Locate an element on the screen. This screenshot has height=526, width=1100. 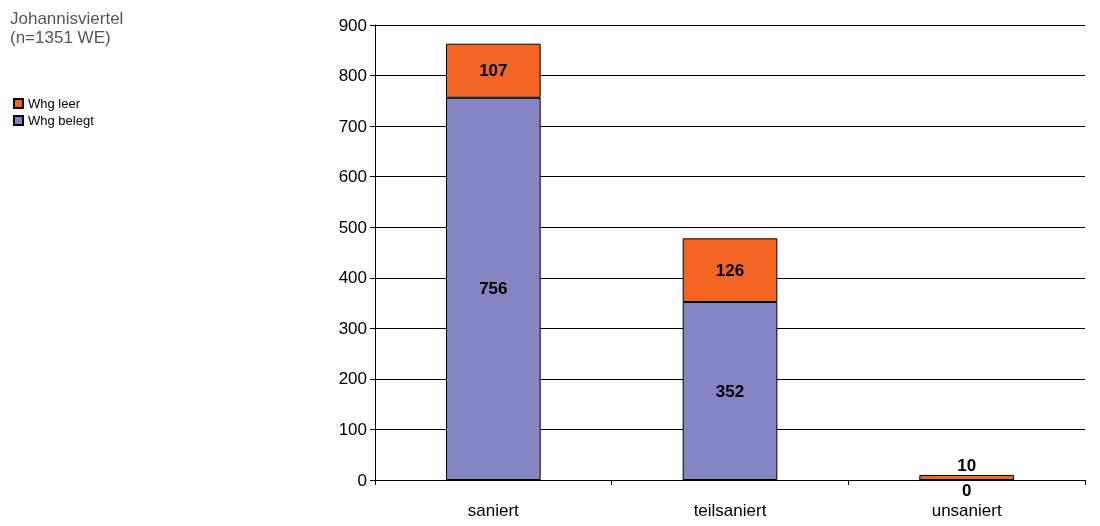
legend-label: Whg leer is located at coordinates (54, 103).